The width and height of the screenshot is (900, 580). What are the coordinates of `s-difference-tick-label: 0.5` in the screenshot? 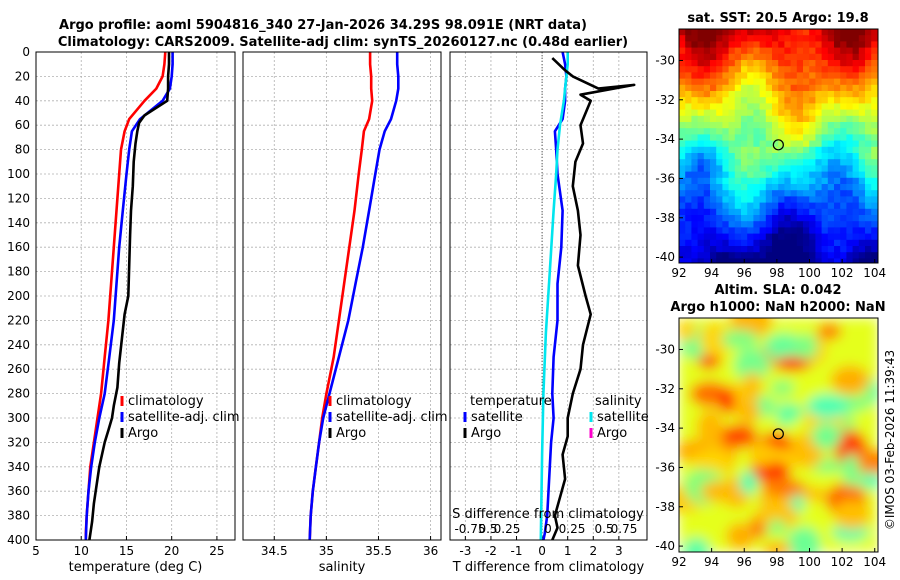 It's located at (603, 529).